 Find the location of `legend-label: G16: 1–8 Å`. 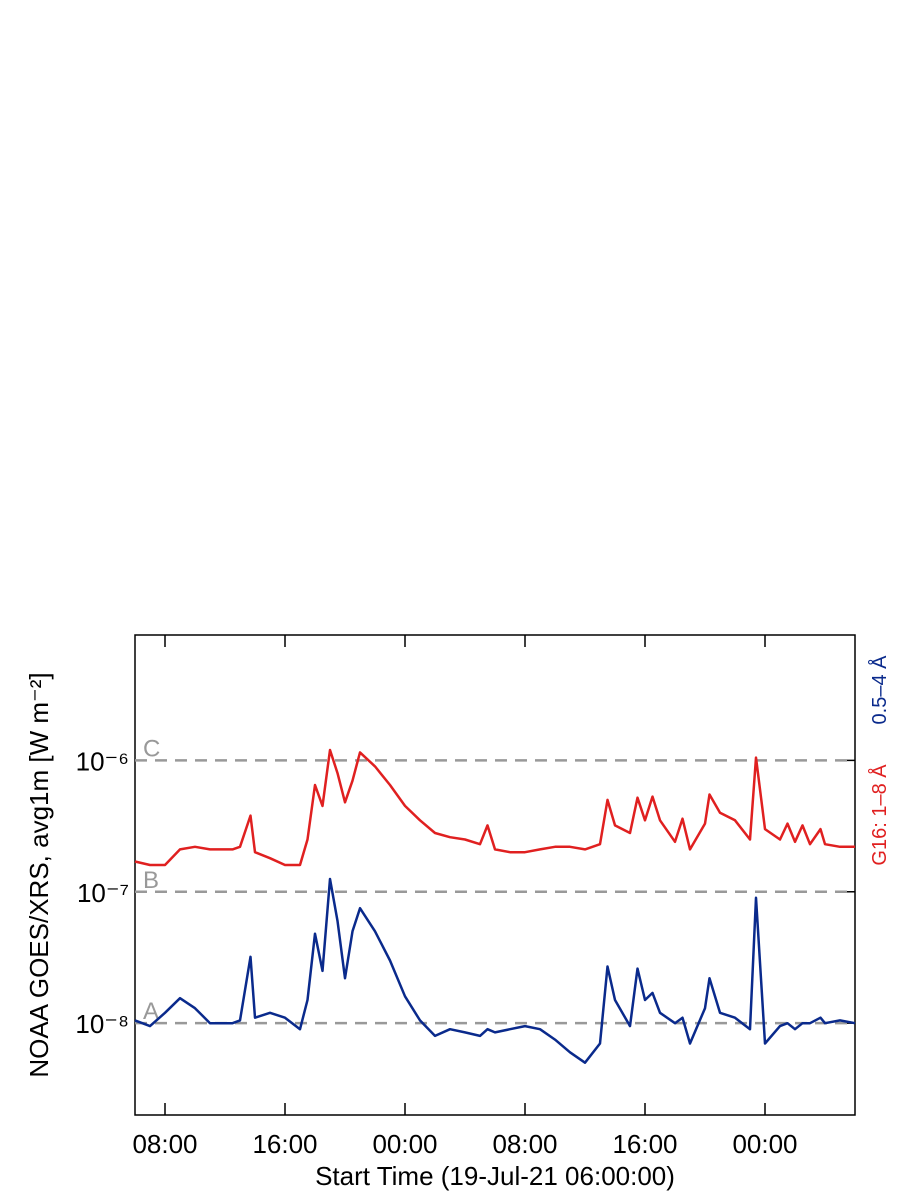

legend-label: G16: 1–8 Å is located at coordinates (879, 815).